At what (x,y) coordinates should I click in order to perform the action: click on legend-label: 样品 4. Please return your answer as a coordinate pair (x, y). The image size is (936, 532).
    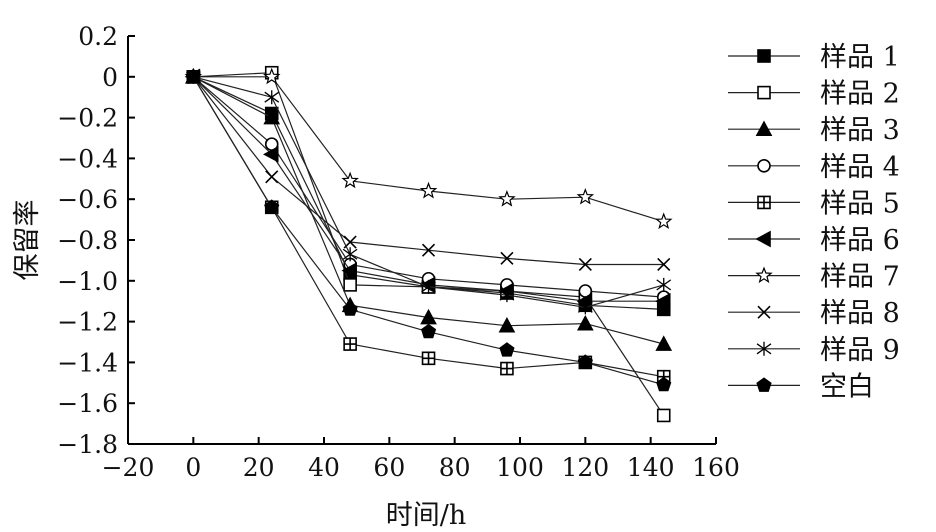
    Looking at the image, I should click on (860, 167).